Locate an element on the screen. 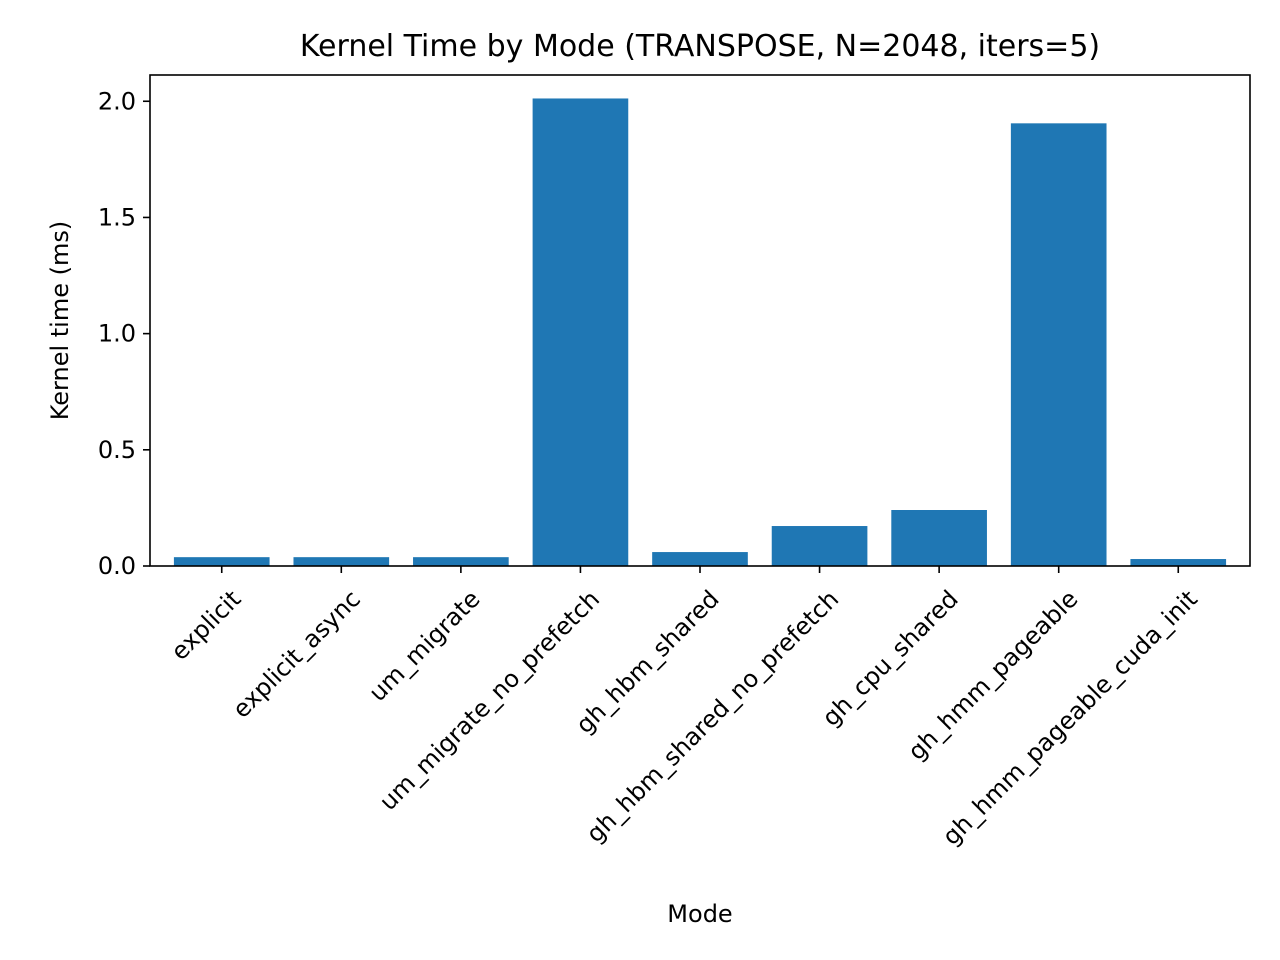  y-tick-label: 0.5 is located at coordinates (117, 450).